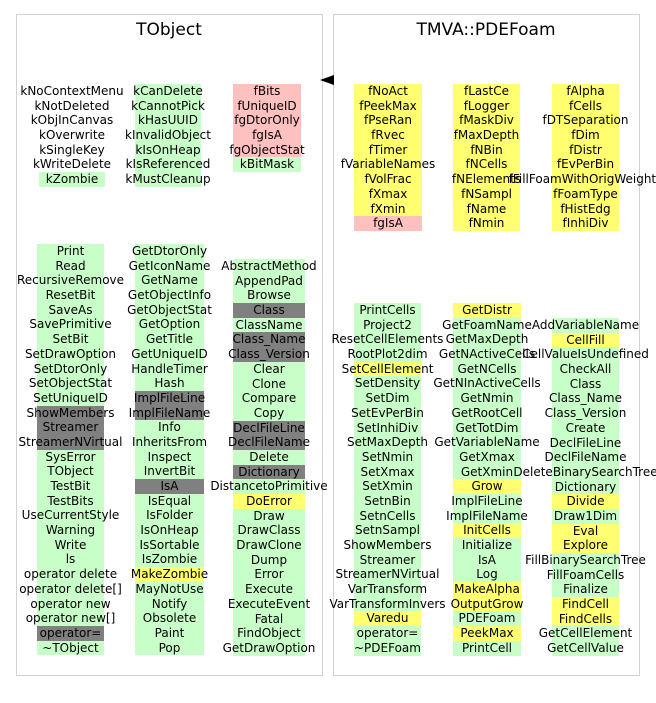  Describe the element at coordinates (585, 91) in the screenshot. I see `member-label: fAlpha` at that location.